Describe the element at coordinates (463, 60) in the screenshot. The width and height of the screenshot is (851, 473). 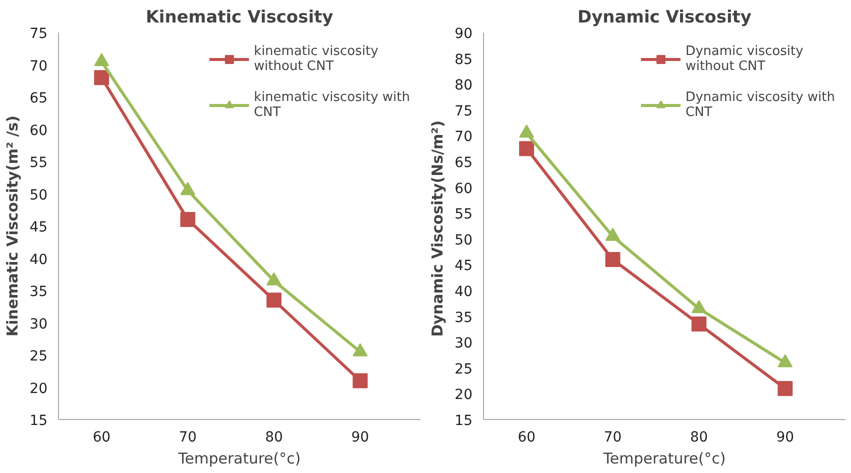
I see `y-tick-label: 85` at that location.